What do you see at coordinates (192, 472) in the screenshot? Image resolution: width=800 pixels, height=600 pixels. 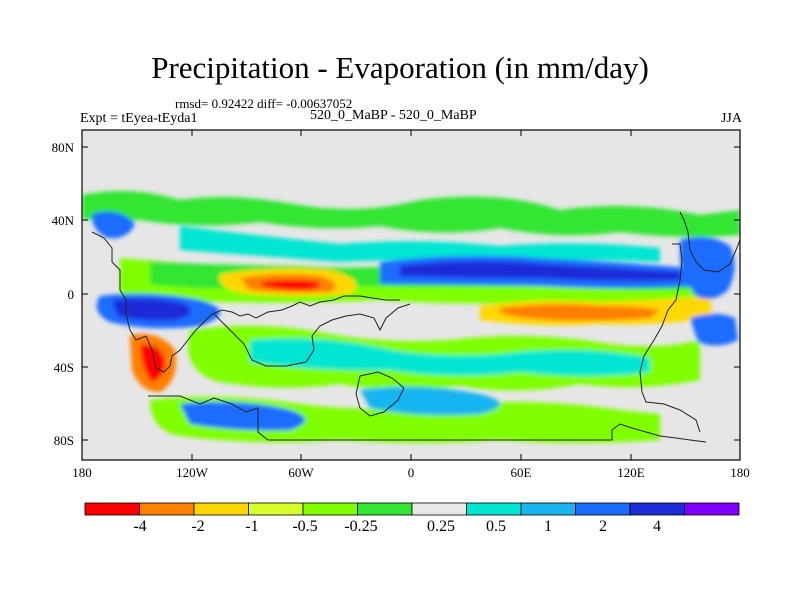 I see `lon-label-120w: 120W` at bounding box center [192, 472].